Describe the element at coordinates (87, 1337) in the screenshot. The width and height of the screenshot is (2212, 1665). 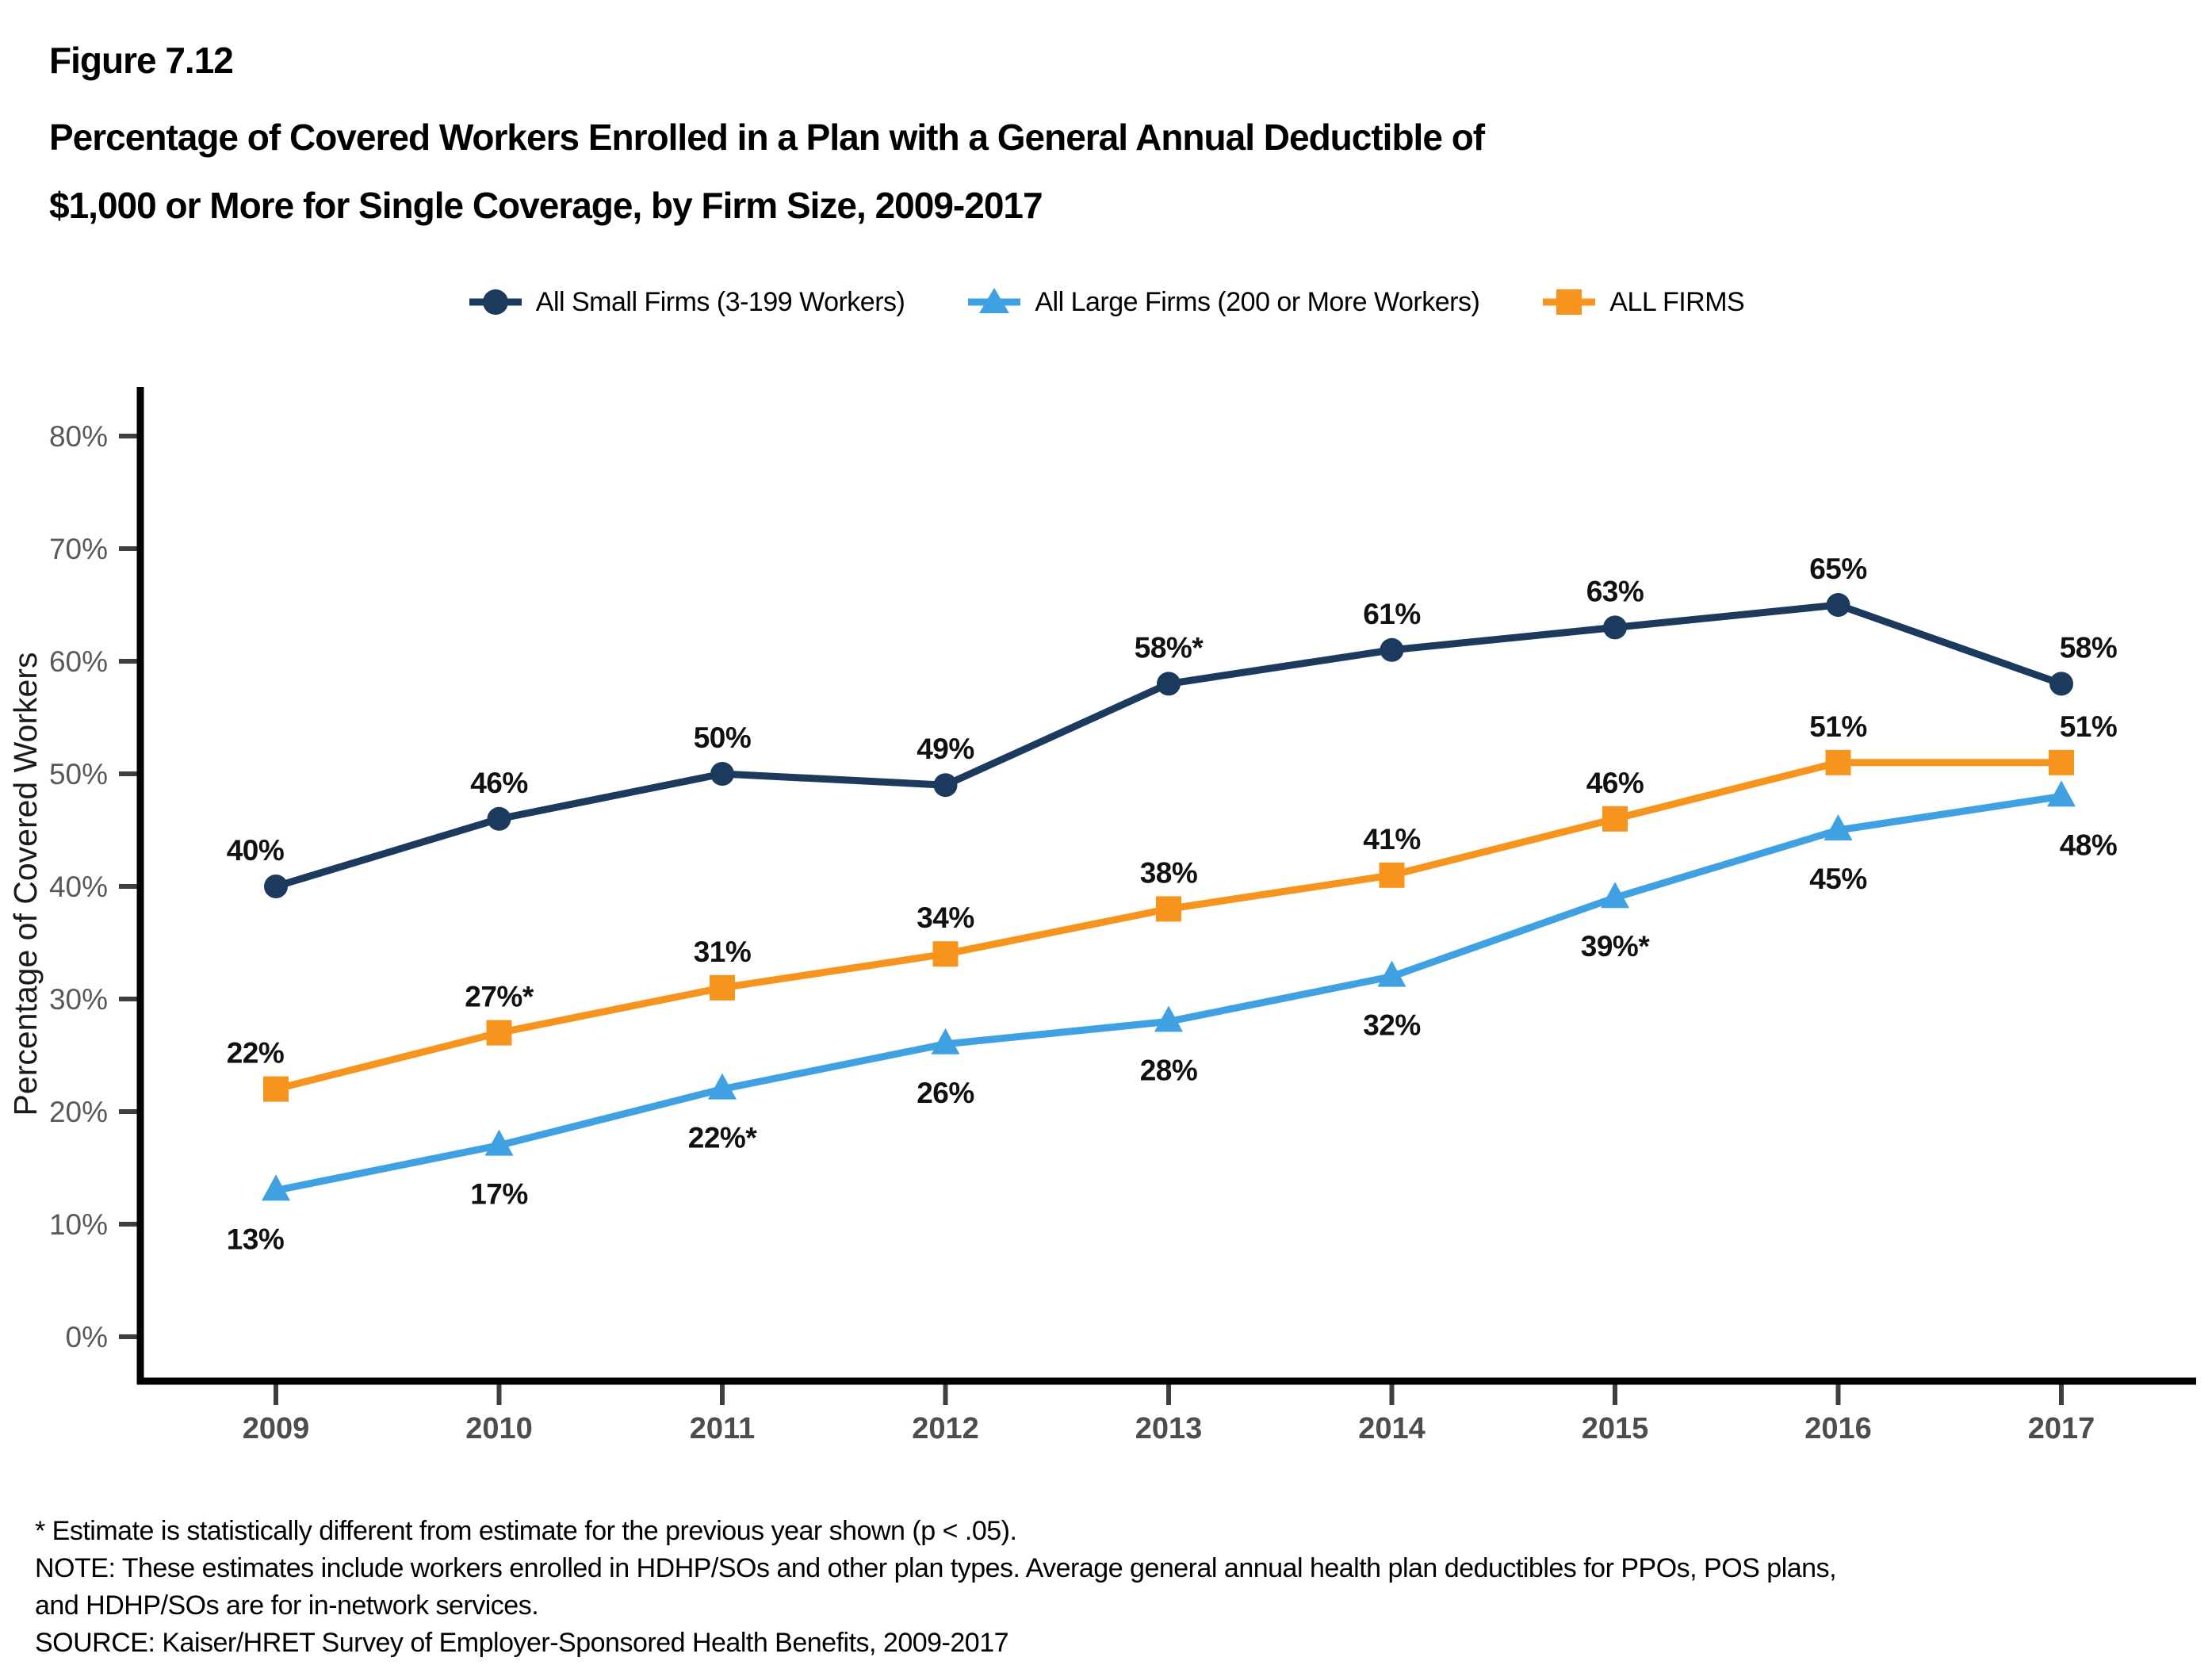
I see `y-tick-label: 0%` at that location.